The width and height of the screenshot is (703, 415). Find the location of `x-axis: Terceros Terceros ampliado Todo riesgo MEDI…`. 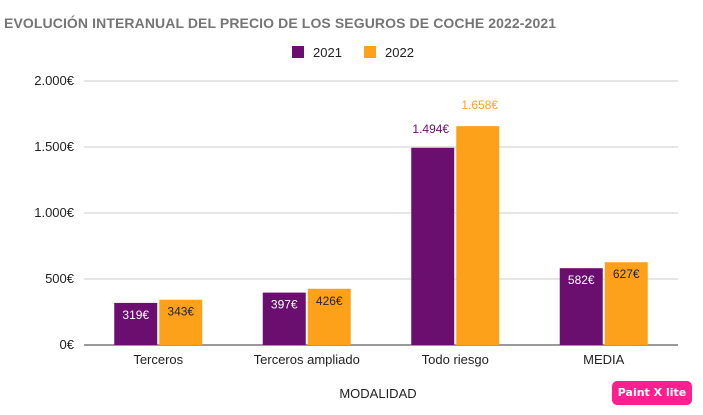

x-axis: Terceros Terceros ampliado Todo riesgo MEDI… is located at coordinates (378, 359).